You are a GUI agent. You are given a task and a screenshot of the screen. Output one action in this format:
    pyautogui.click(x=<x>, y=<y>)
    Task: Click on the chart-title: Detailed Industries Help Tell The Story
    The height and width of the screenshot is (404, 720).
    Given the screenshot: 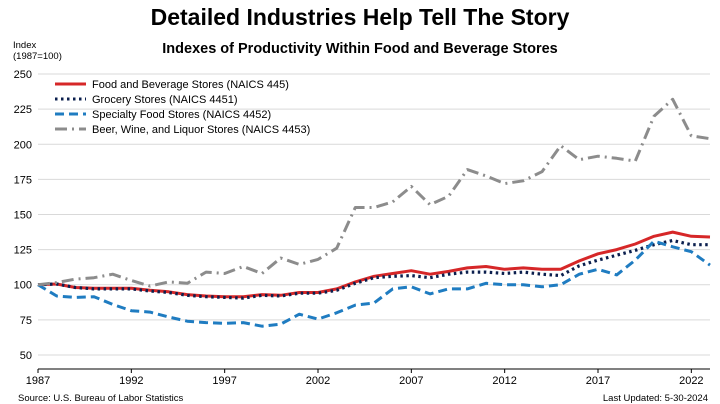 What is the action you would take?
    pyautogui.click(x=360, y=17)
    